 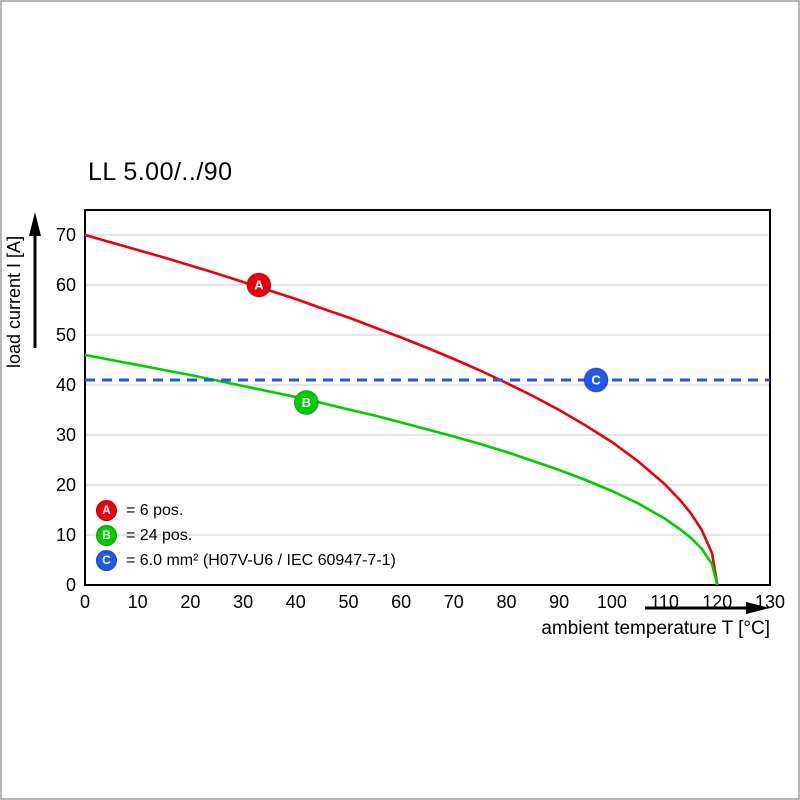 I want to click on y-tick-label-10: 10, so click(x=66, y=535).